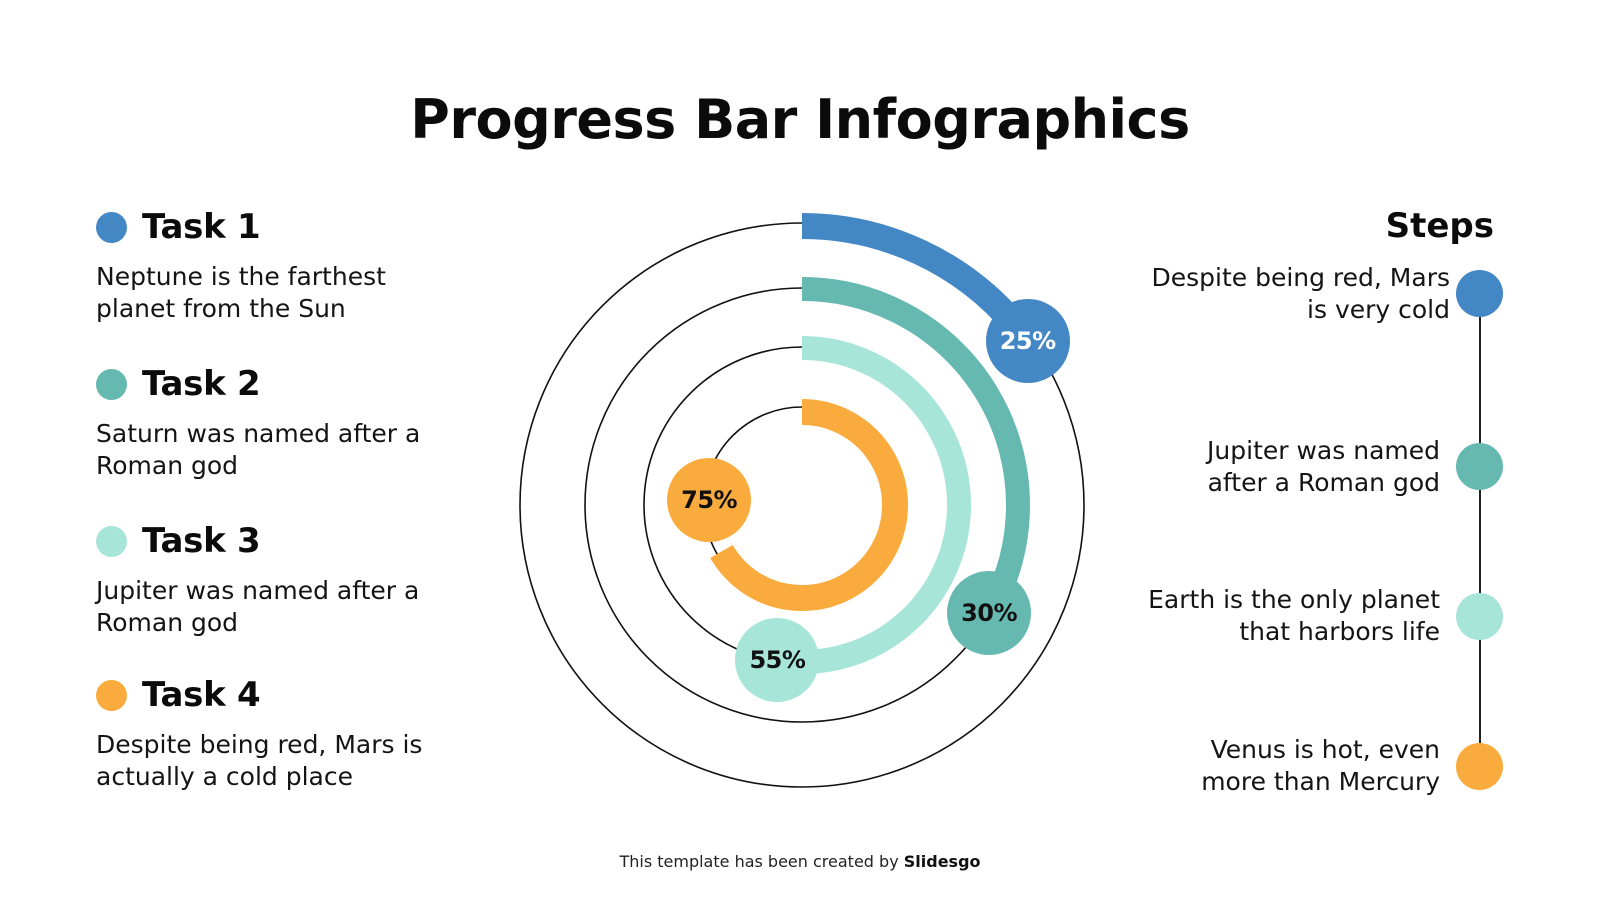 The image size is (1600, 900). What do you see at coordinates (111, 227) in the screenshot?
I see `task-1-dot-icon` at bounding box center [111, 227].